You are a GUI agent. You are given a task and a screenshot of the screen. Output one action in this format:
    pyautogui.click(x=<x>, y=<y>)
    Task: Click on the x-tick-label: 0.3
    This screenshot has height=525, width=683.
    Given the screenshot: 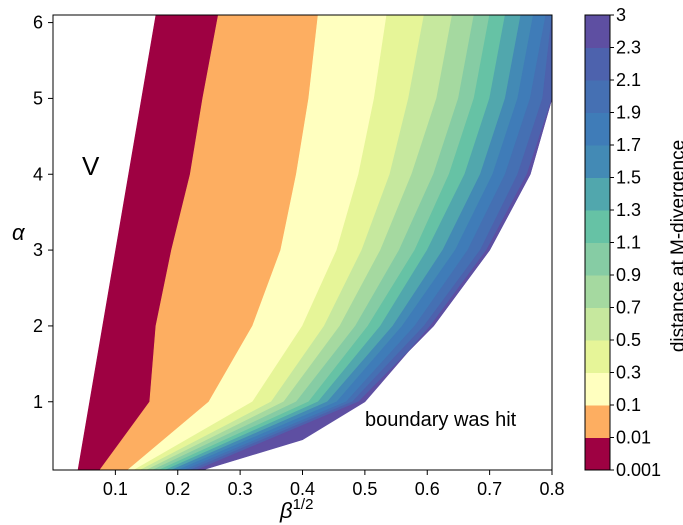 What is the action you would take?
    pyautogui.click(x=240, y=489)
    